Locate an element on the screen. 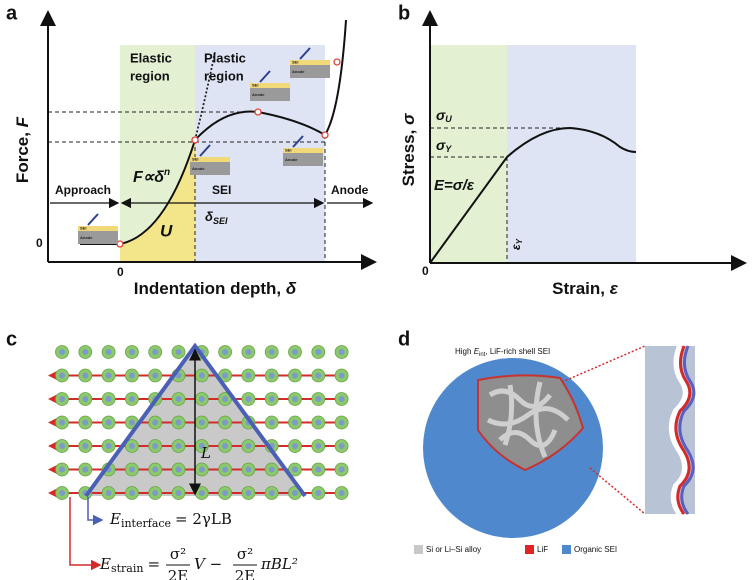 The image size is (752, 580). plastic-region is located at coordinates (571, 154).